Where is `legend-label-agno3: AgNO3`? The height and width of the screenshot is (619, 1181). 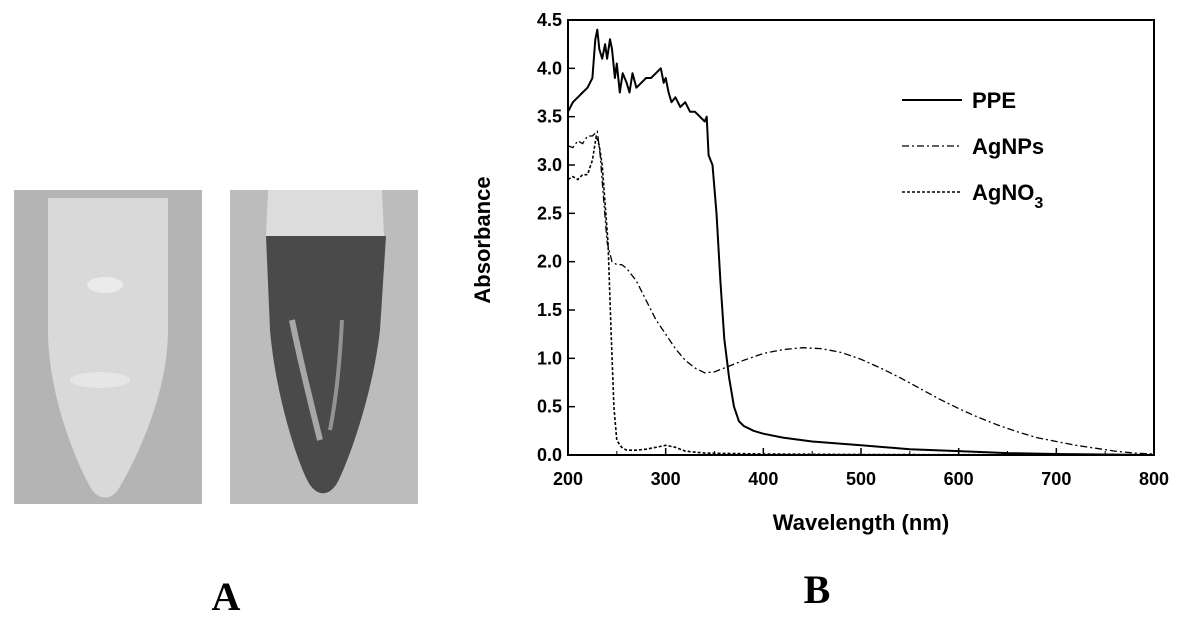
legend-label-agno3: AgNO3 is located at coordinates (1007, 196).